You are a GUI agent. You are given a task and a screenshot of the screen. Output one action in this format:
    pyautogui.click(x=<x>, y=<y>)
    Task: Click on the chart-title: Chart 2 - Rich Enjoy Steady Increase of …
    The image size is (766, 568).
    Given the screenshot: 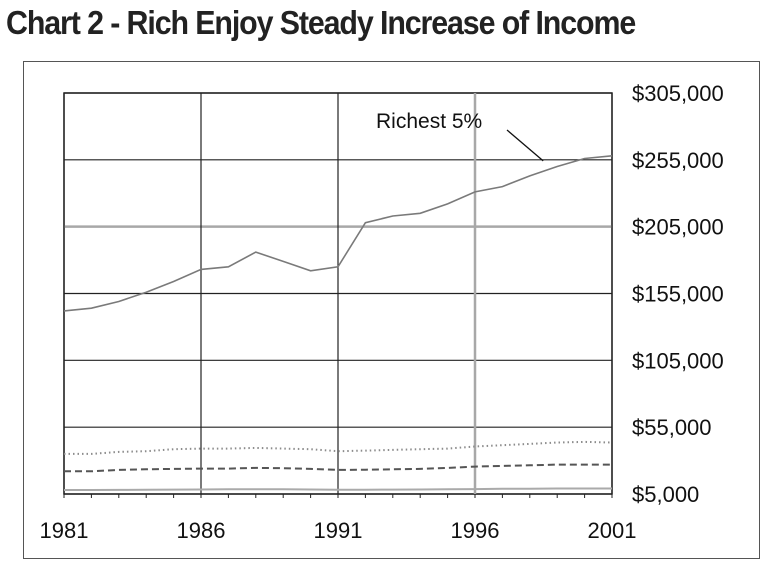 What is the action you would take?
    pyautogui.click(x=321, y=22)
    